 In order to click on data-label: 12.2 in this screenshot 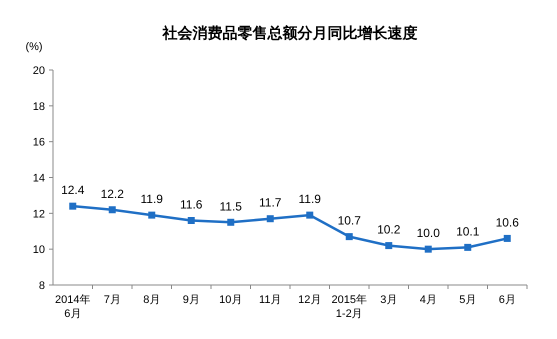, I will do `click(112, 193)`.